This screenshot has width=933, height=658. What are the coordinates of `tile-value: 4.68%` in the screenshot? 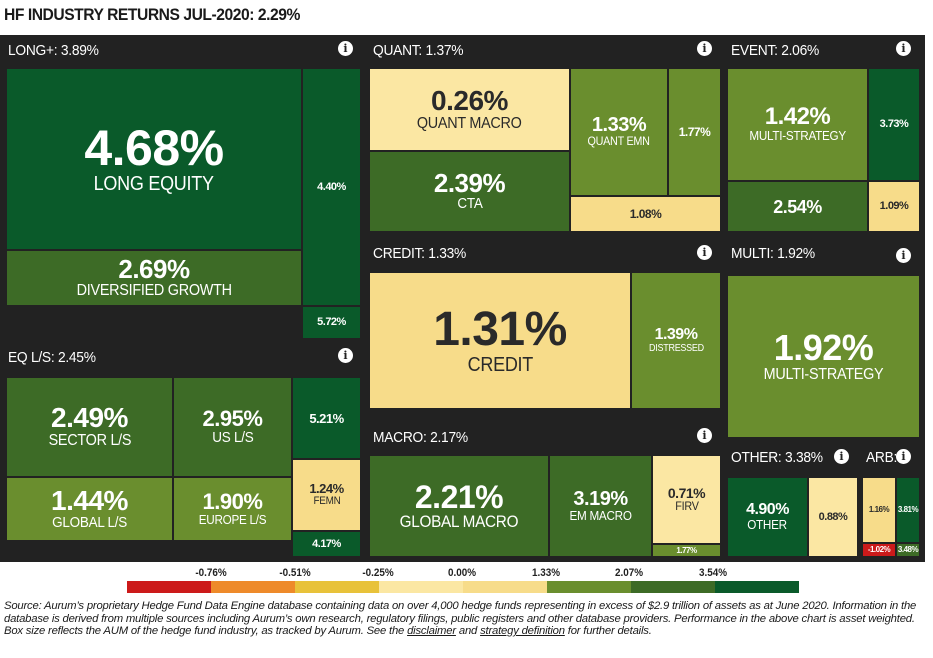 It's located at (154, 148).